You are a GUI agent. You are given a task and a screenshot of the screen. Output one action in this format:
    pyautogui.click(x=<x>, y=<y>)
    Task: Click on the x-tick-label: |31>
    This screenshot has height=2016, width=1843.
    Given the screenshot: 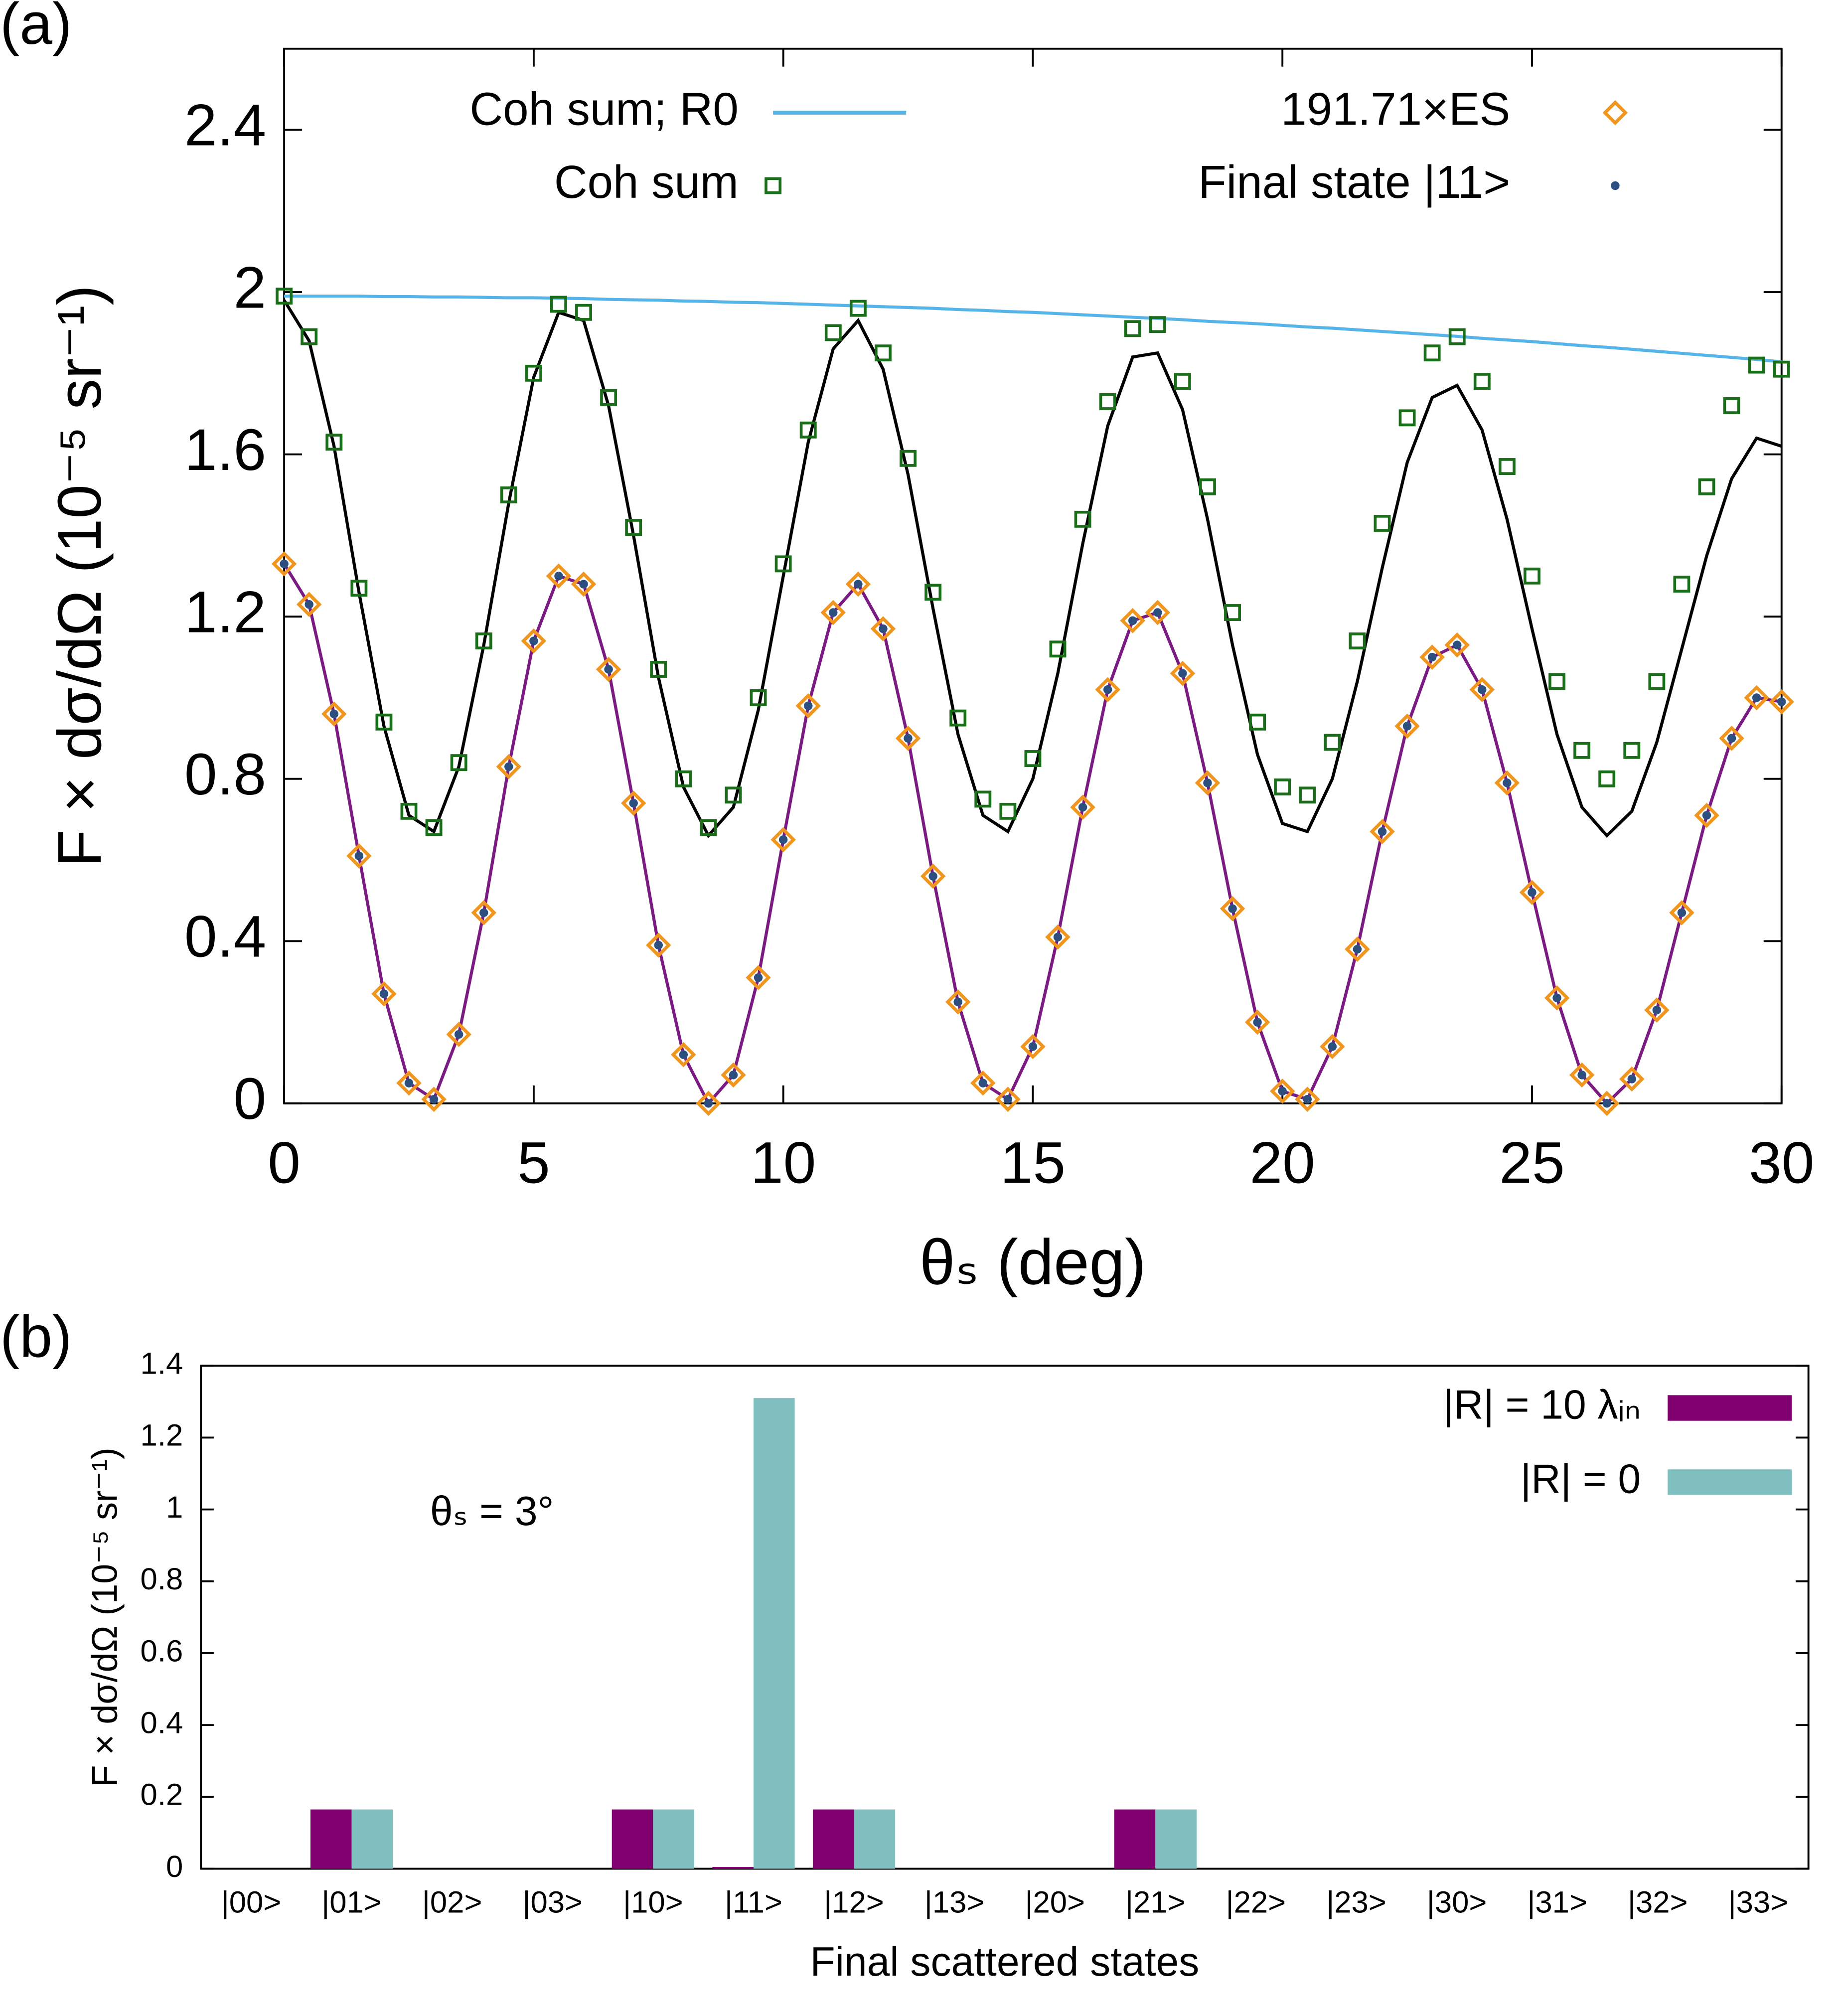 What is the action you would take?
    pyautogui.click(x=1557, y=1902)
    